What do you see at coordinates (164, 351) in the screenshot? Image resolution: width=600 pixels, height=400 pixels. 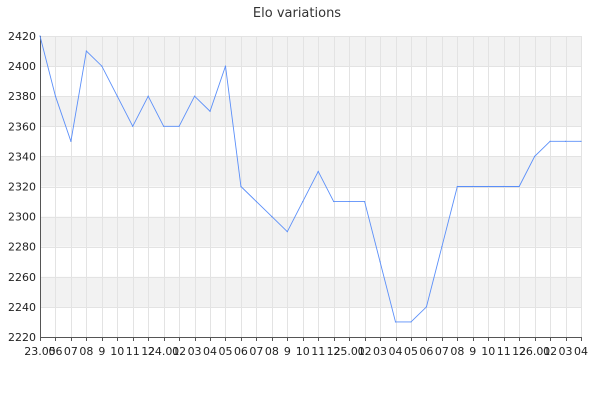 I see `x-tick-label: 24.01` at bounding box center [164, 351].